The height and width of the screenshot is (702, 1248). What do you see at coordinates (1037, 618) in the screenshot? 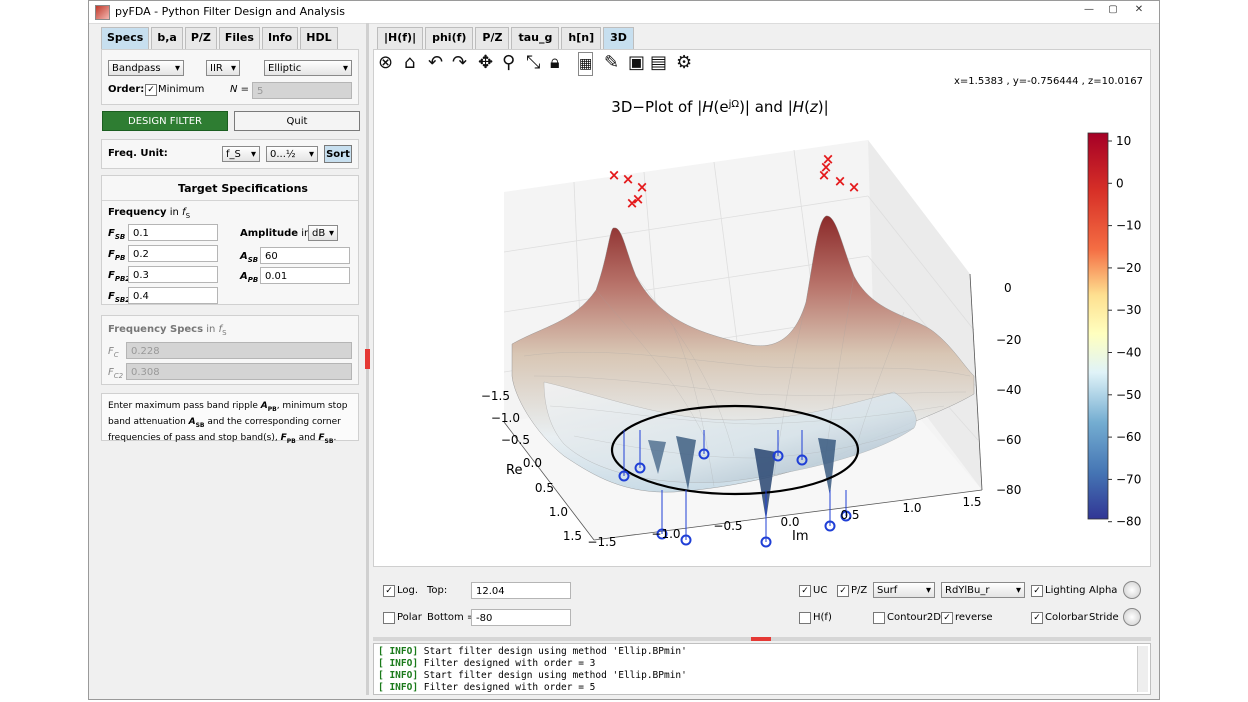
I see `colorbar-checkbox: ✓` at bounding box center [1037, 618].